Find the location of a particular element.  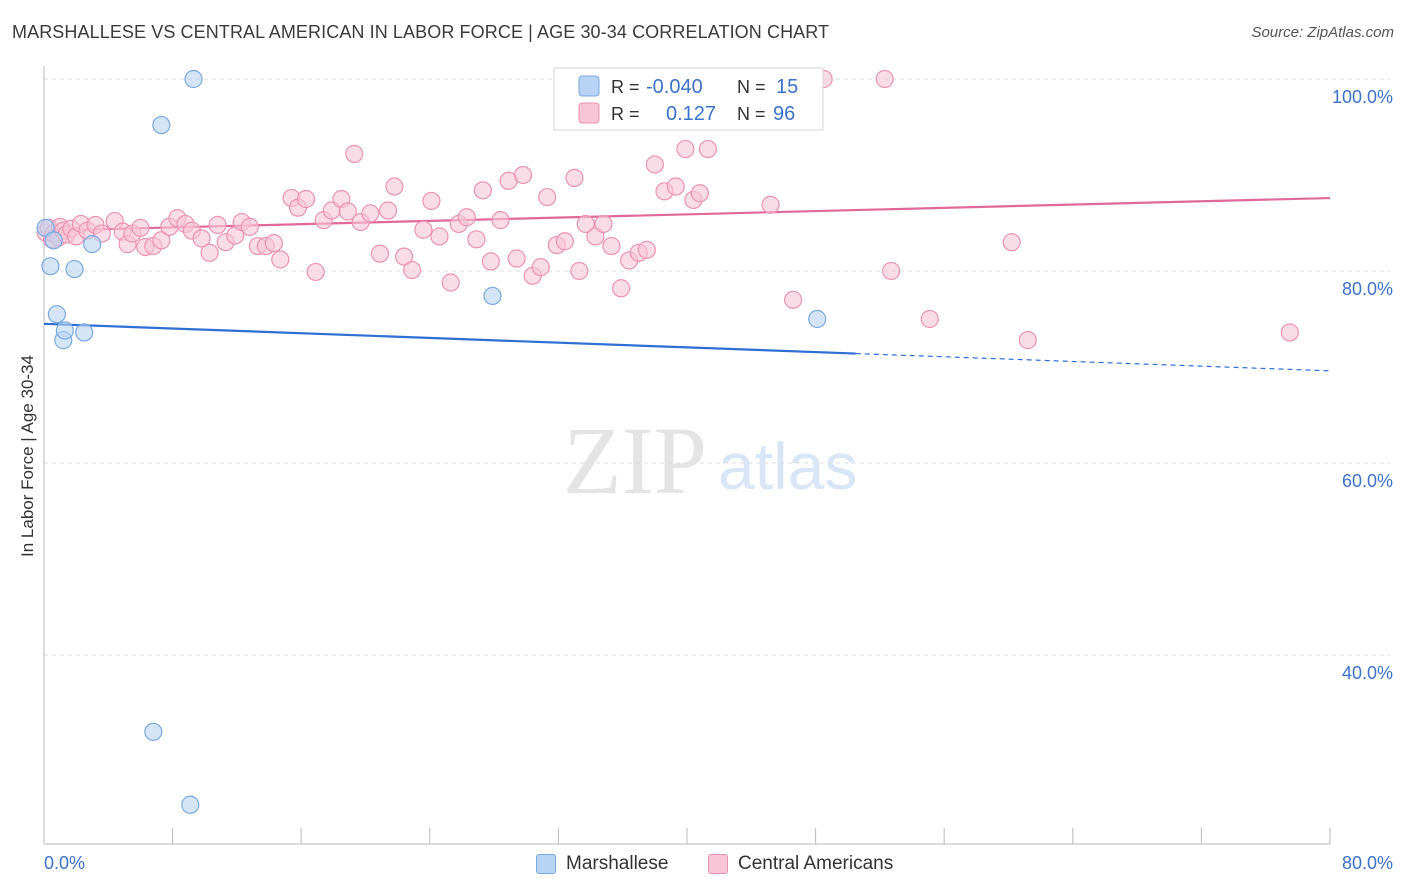

y-axis-label: In Labor Force | Age 30-34 is located at coordinates (27, 456).